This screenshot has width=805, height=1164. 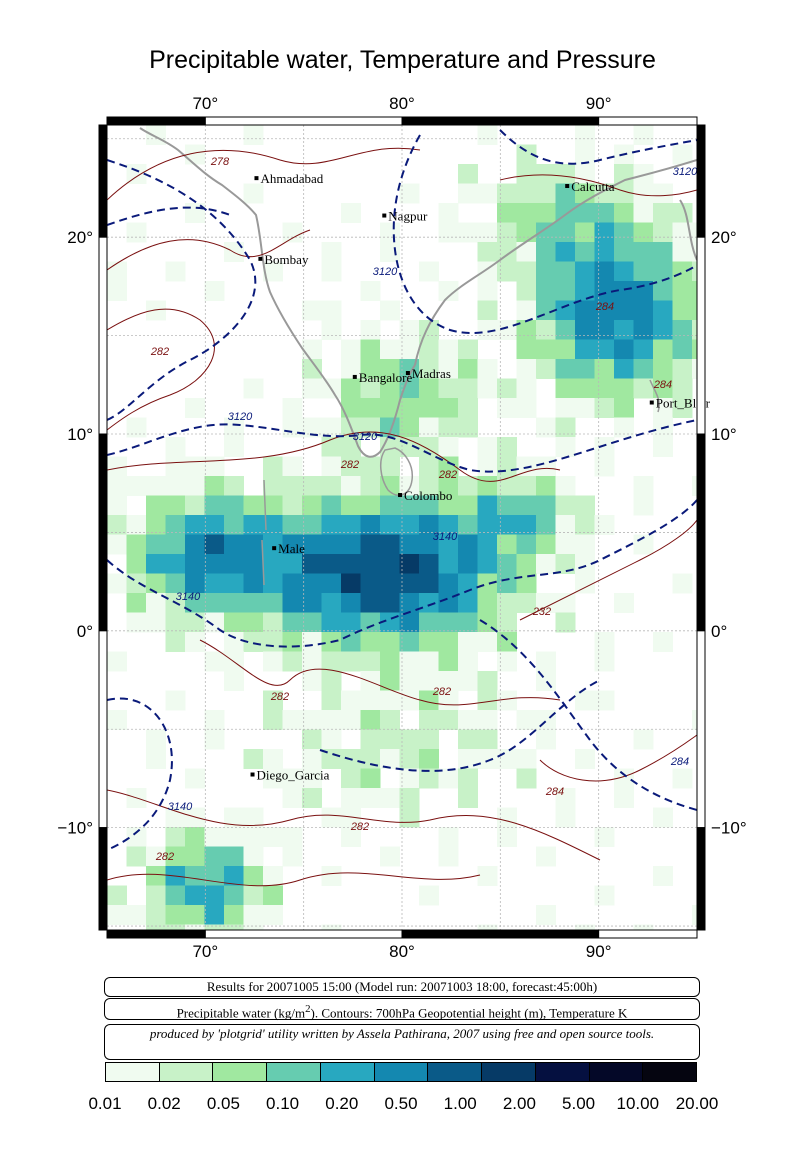 What do you see at coordinates (428, 495) in the screenshot?
I see `city-label: Colombo` at bounding box center [428, 495].